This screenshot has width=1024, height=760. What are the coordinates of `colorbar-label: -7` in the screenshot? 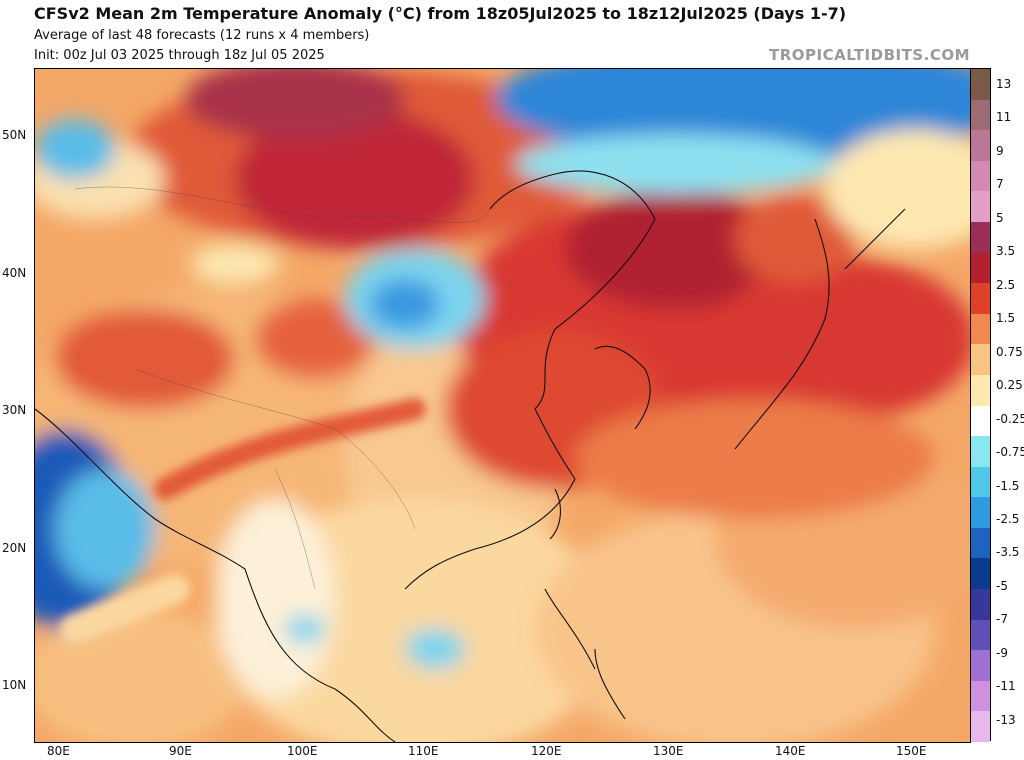 It's located at (1002, 619).